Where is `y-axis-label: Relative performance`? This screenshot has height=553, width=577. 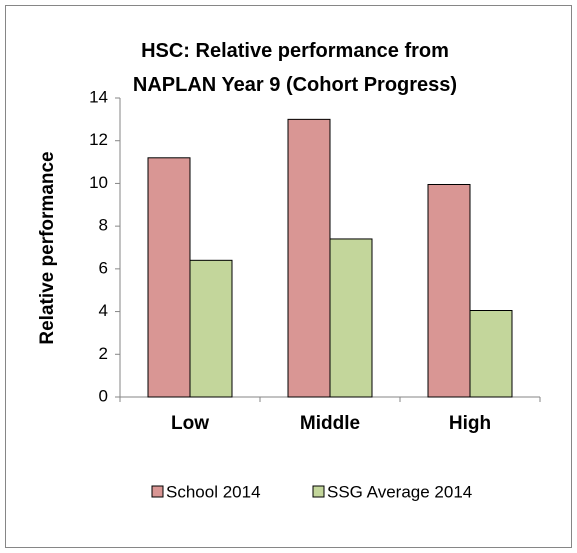
y-axis-label: Relative performance is located at coordinates (47, 247).